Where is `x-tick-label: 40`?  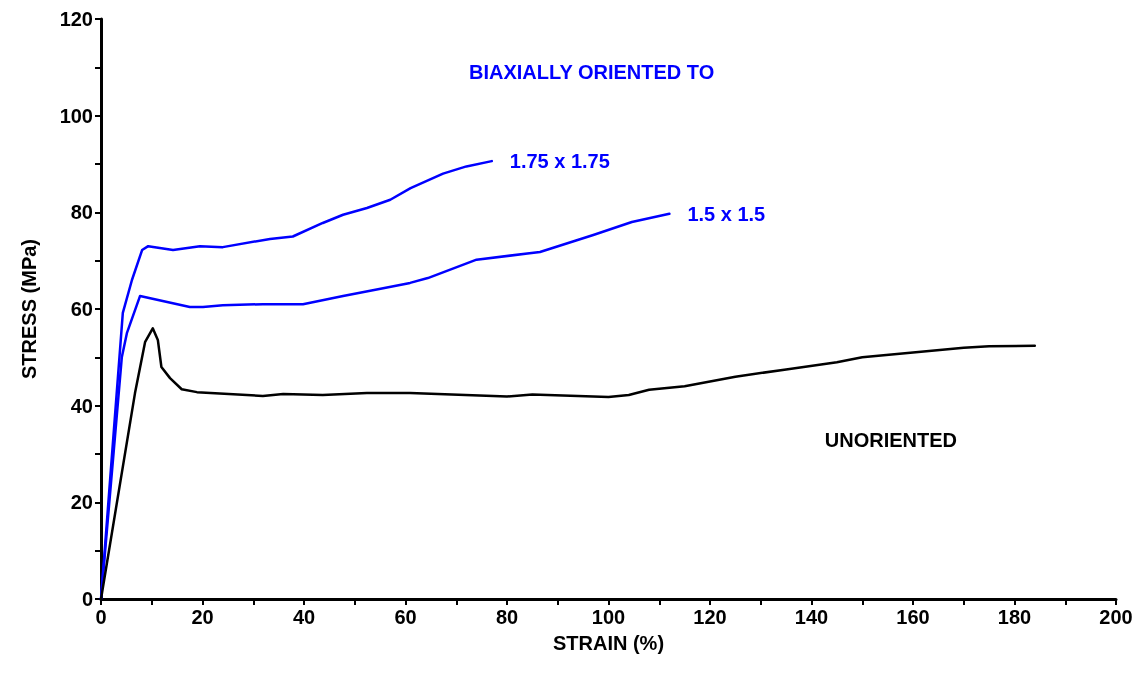 x-tick-label: 40 is located at coordinates (304, 617).